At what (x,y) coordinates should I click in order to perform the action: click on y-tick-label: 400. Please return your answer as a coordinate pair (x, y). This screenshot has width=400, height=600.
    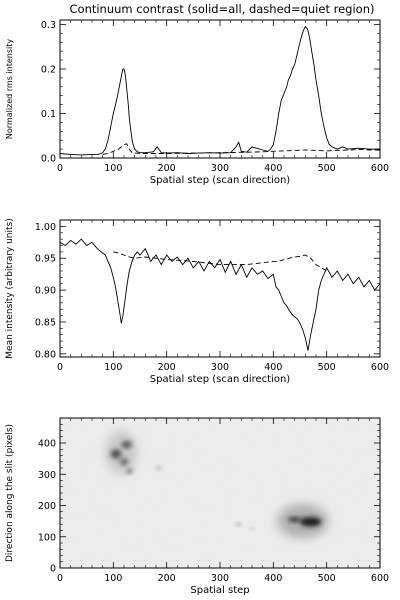
    Looking at the image, I should click on (47, 444).